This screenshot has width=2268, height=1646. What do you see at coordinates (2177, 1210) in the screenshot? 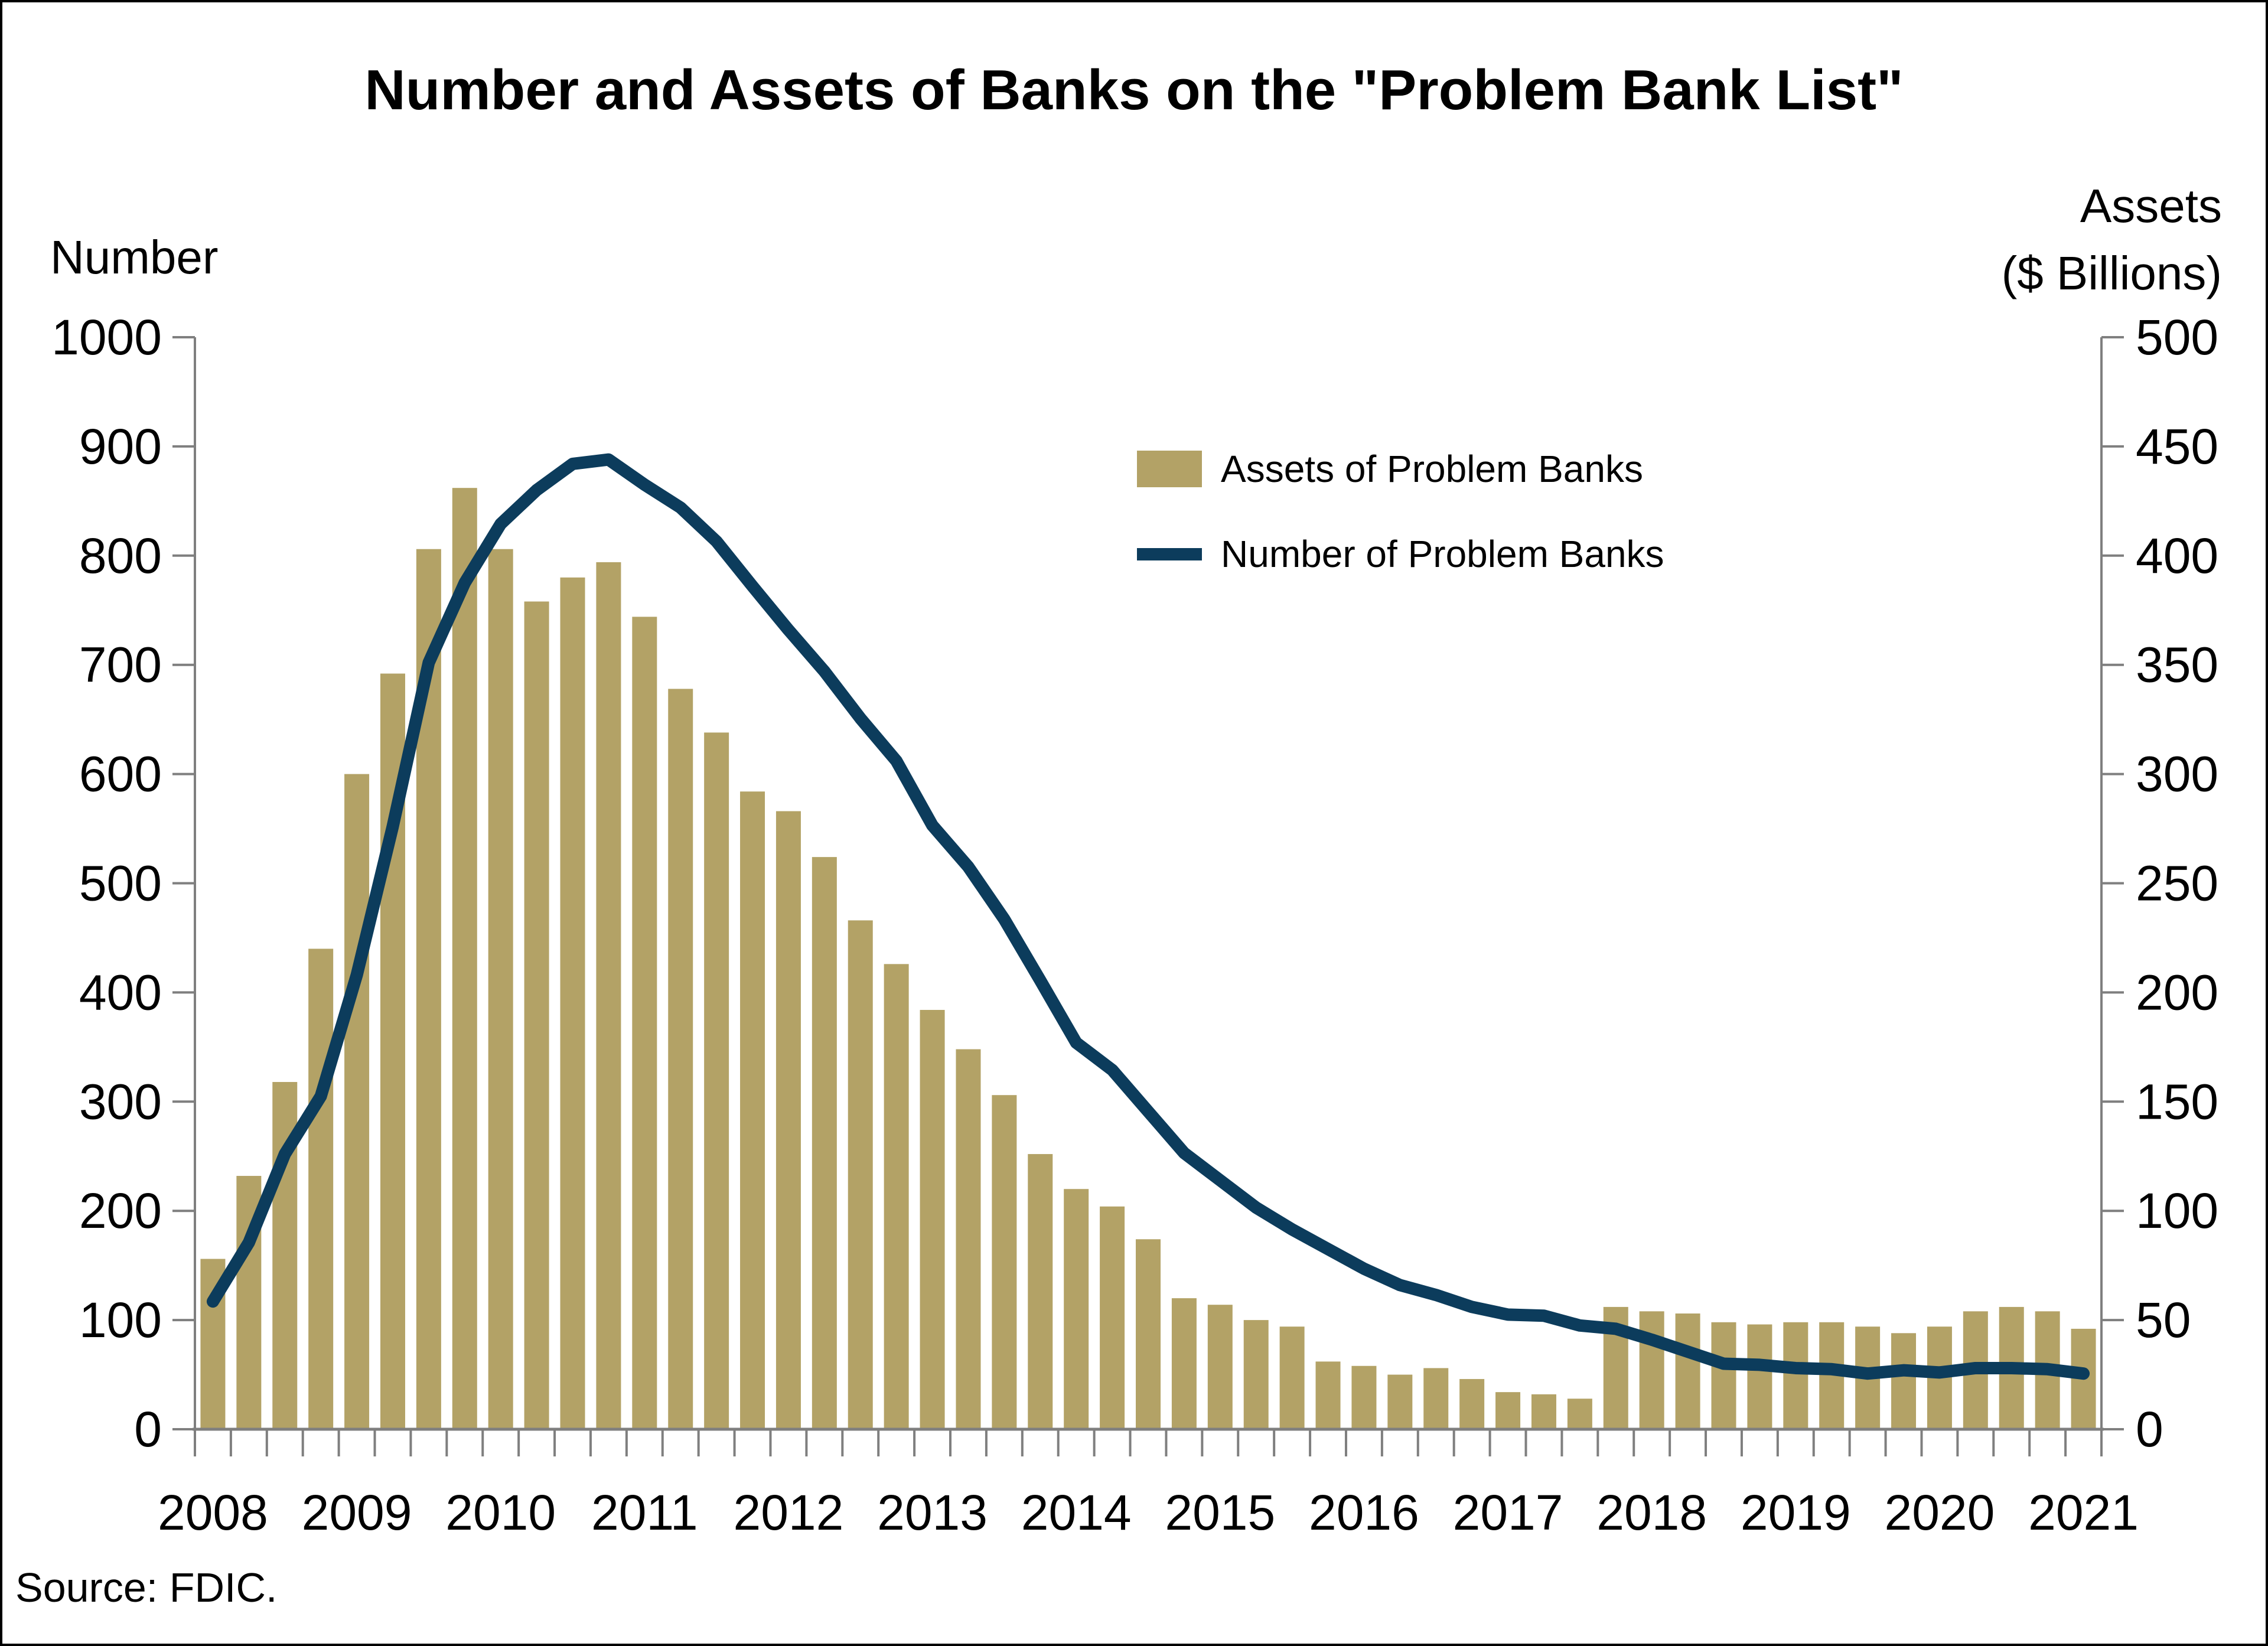
I see `right-axis-tick-label: 100` at bounding box center [2177, 1210].